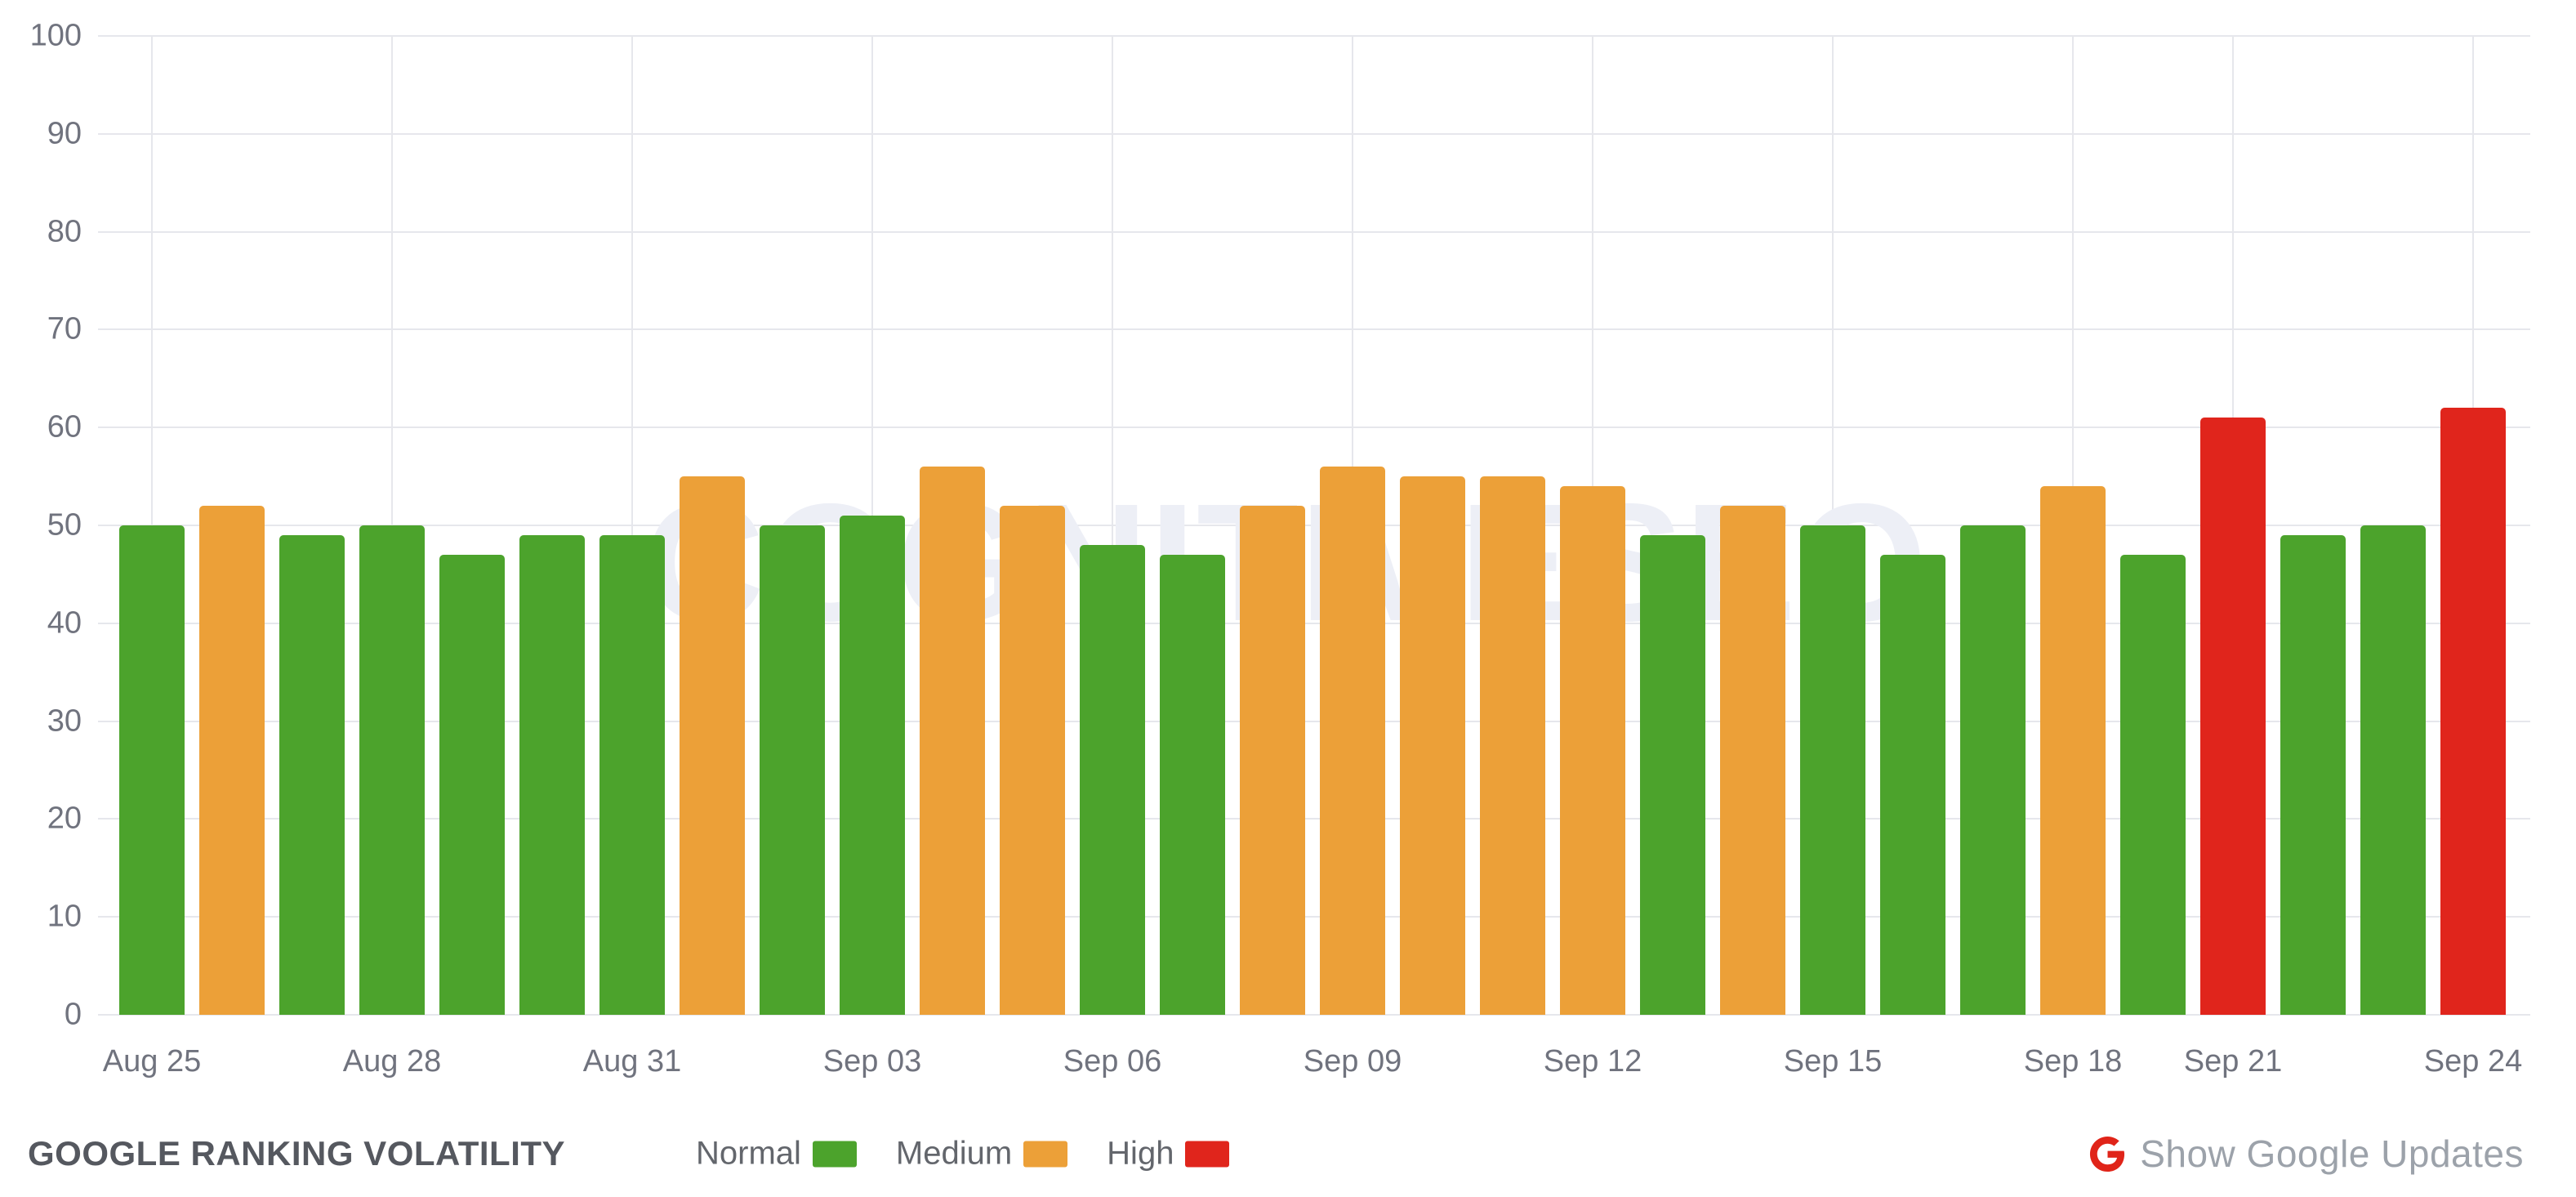  What do you see at coordinates (2233, 1061) in the screenshot?
I see `x-axis-label: Sep 21` at bounding box center [2233, 1061].